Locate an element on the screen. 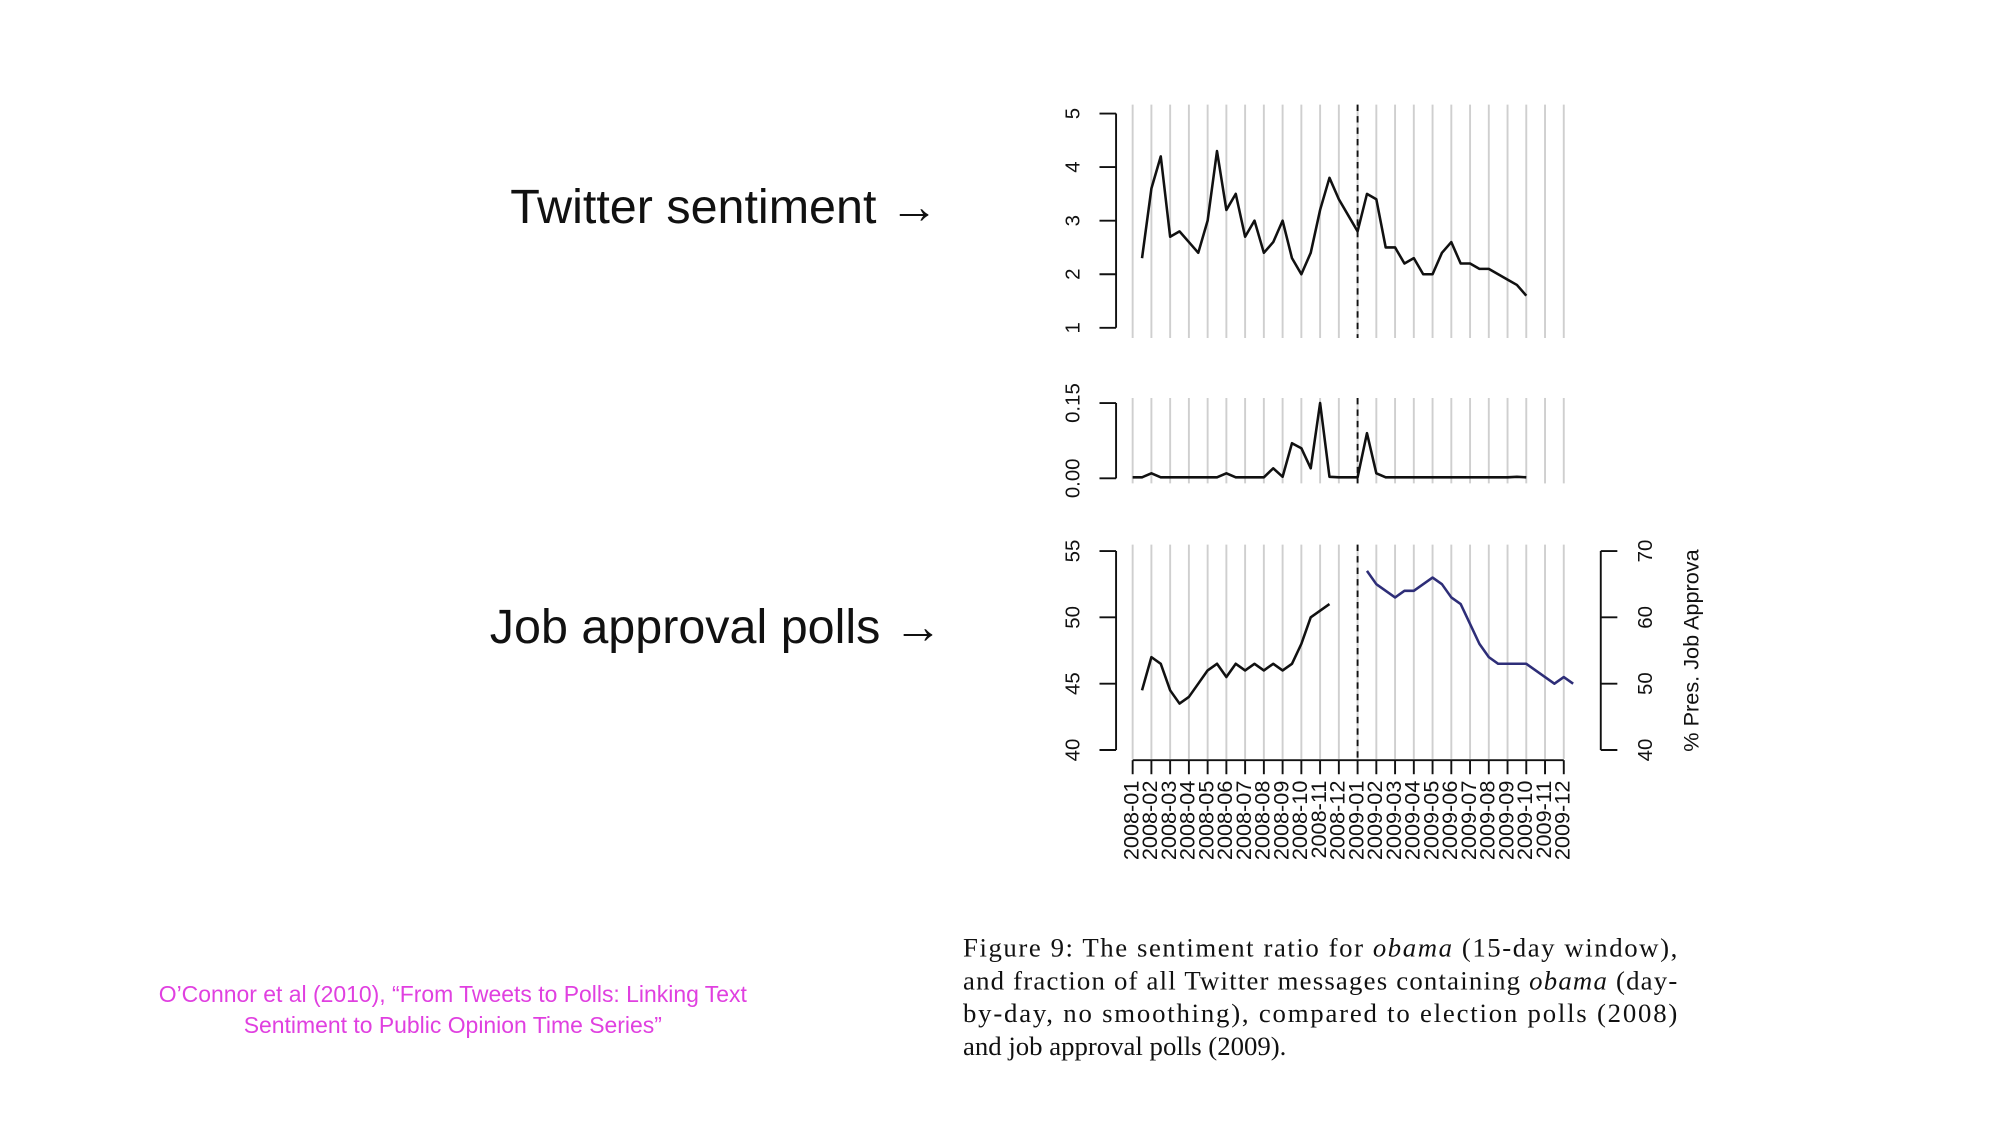 The width and height of the screenshot is (2000, 1125). x-tick-label: 2008-02 is located at coordinates (1149, 821).